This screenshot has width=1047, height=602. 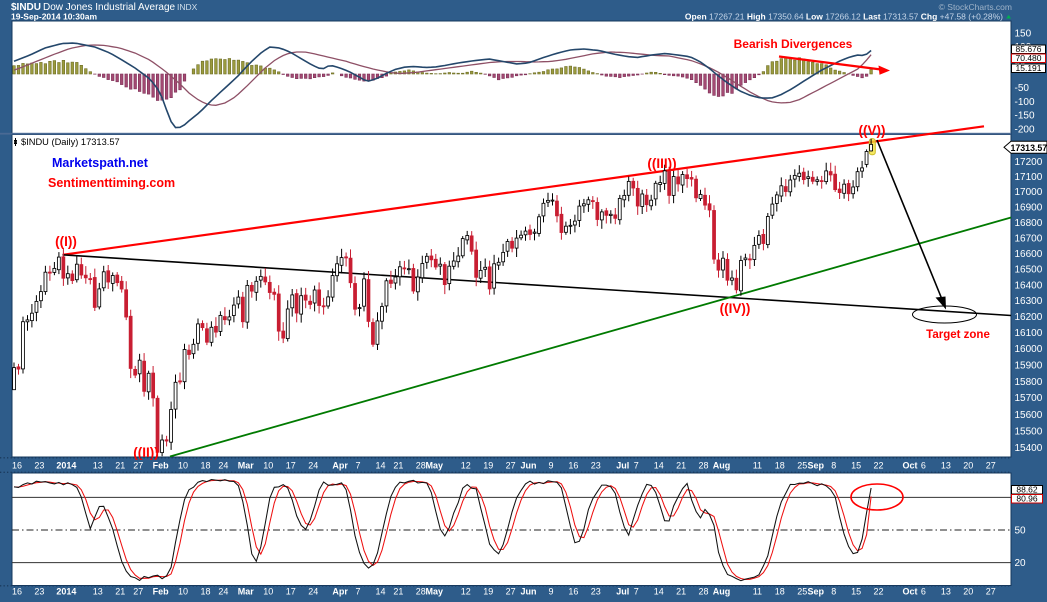 I want to click on svg-text: 17000, so click(x=1029, y=192).